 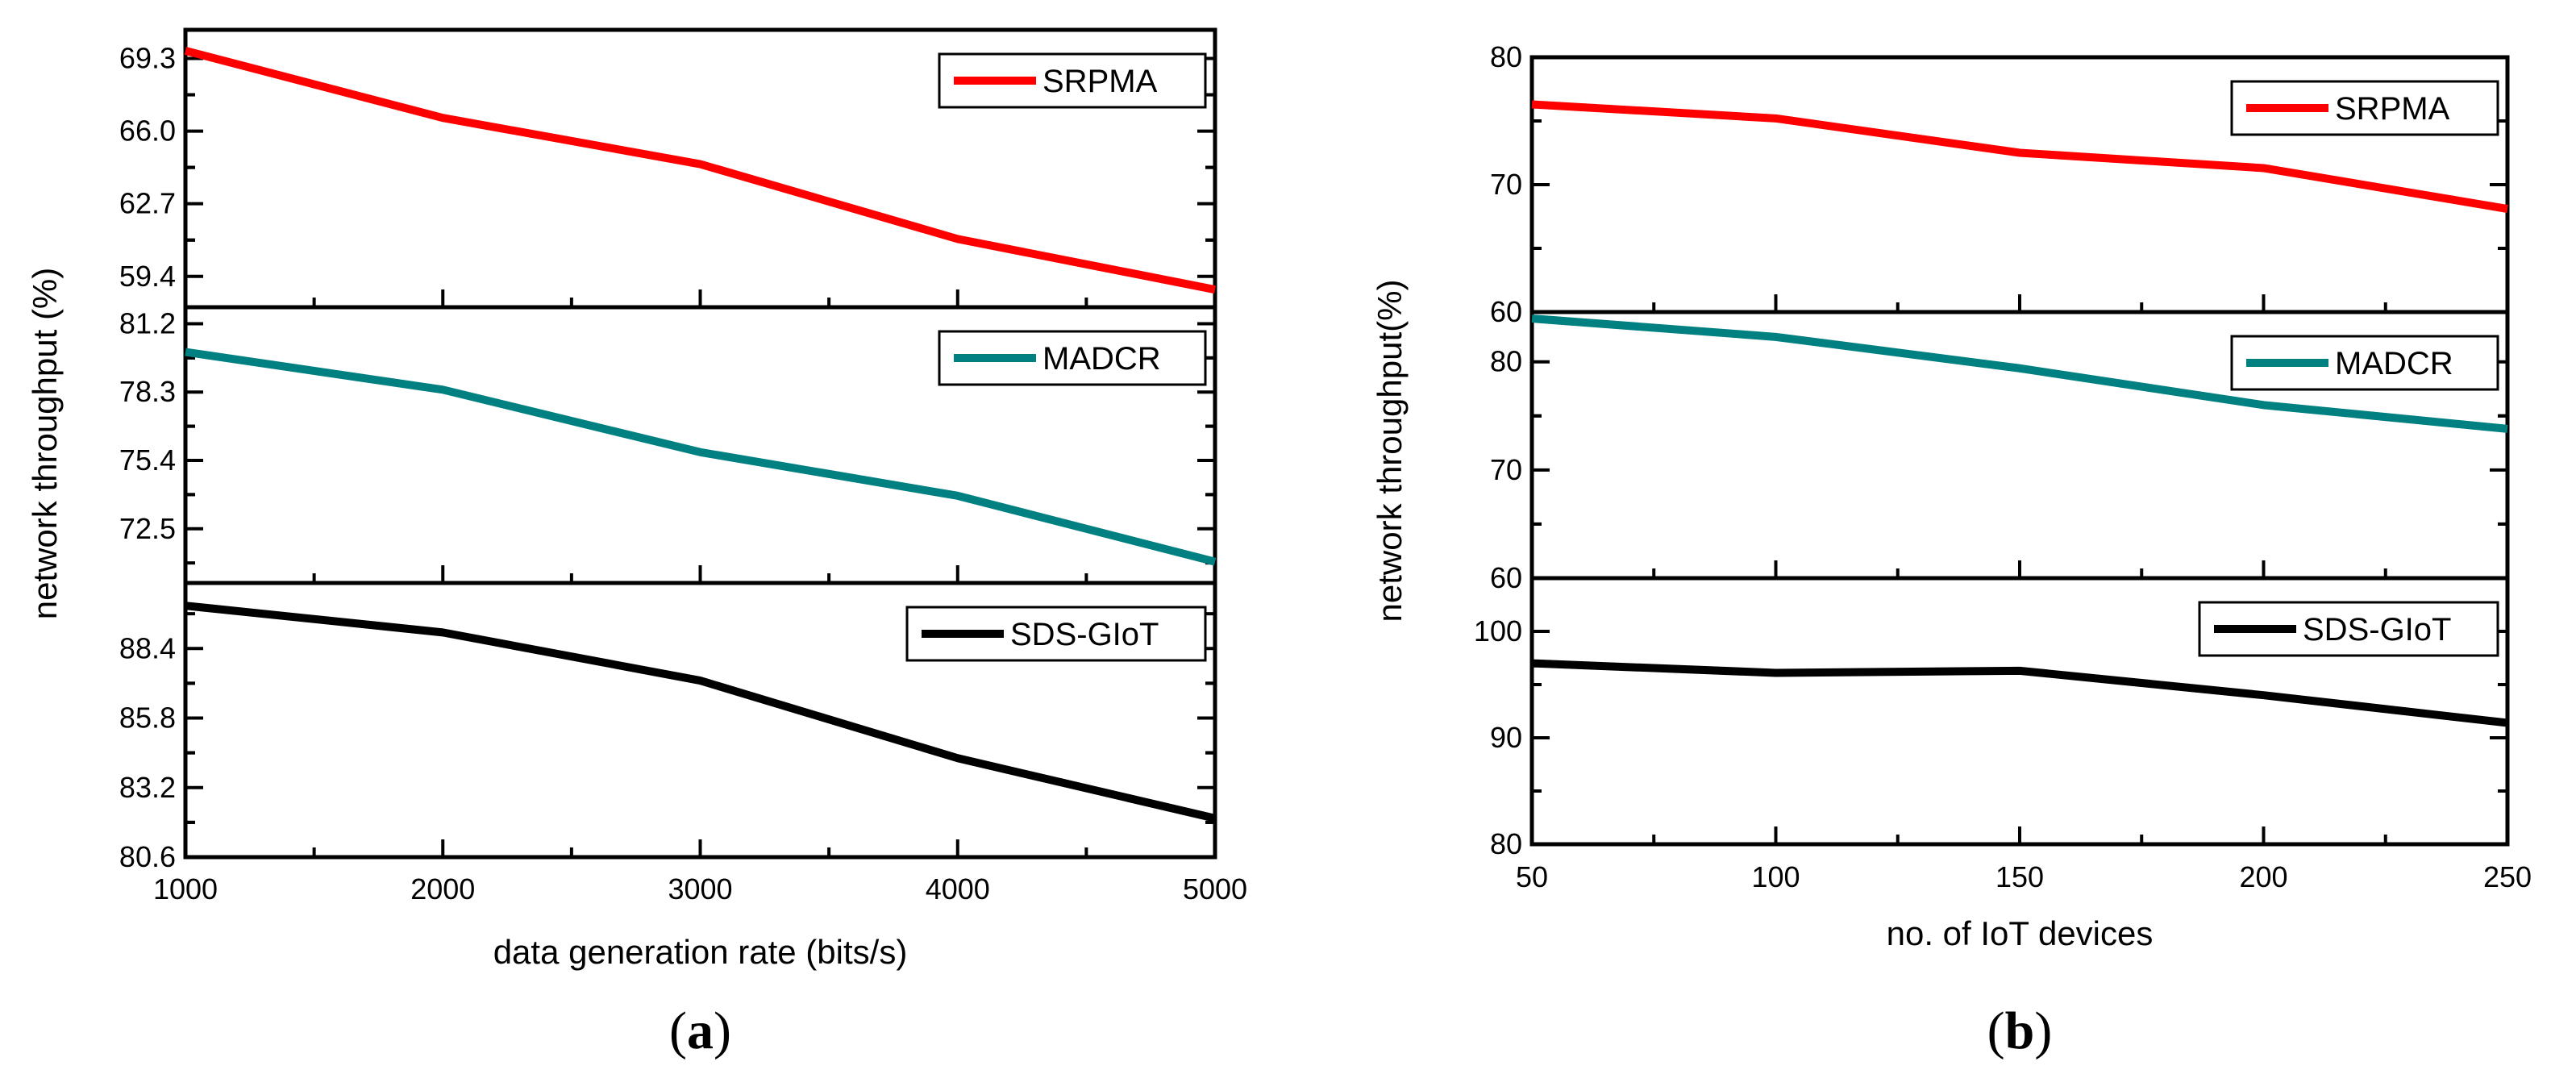 What do you see at coordinates (147, 528) in the screenshot?
I see `y-tick-label: 72.5` at bounding box center [147, 528].